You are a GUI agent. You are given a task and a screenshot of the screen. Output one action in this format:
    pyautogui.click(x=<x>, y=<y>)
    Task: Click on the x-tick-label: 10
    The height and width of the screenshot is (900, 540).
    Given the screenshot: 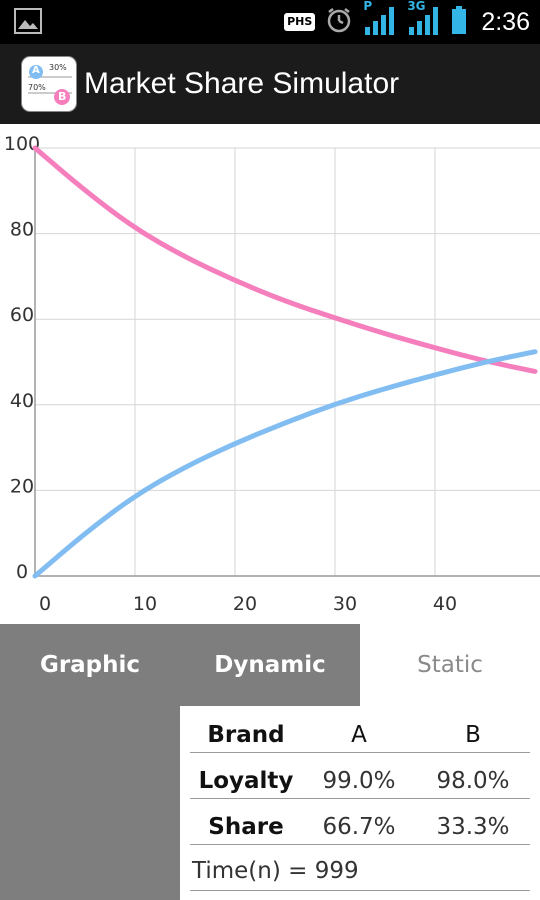 What is the action you would take?
    pyautogui.click(x=145, y=604)
    